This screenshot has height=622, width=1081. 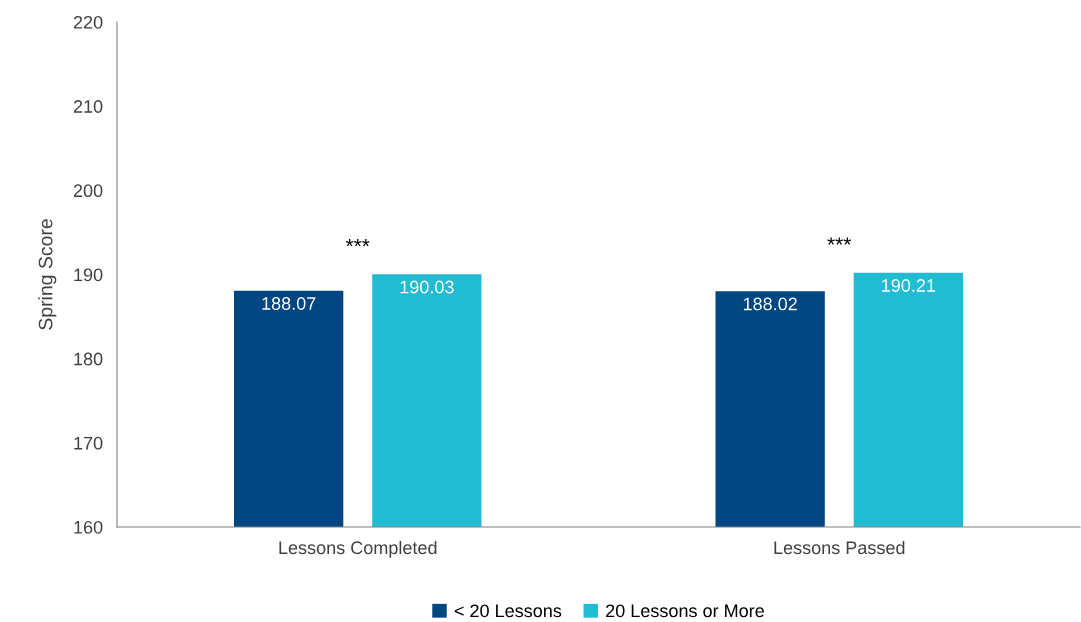 I want to click on x-tick-label: Lessons Passed, so click(x=839, y=547).